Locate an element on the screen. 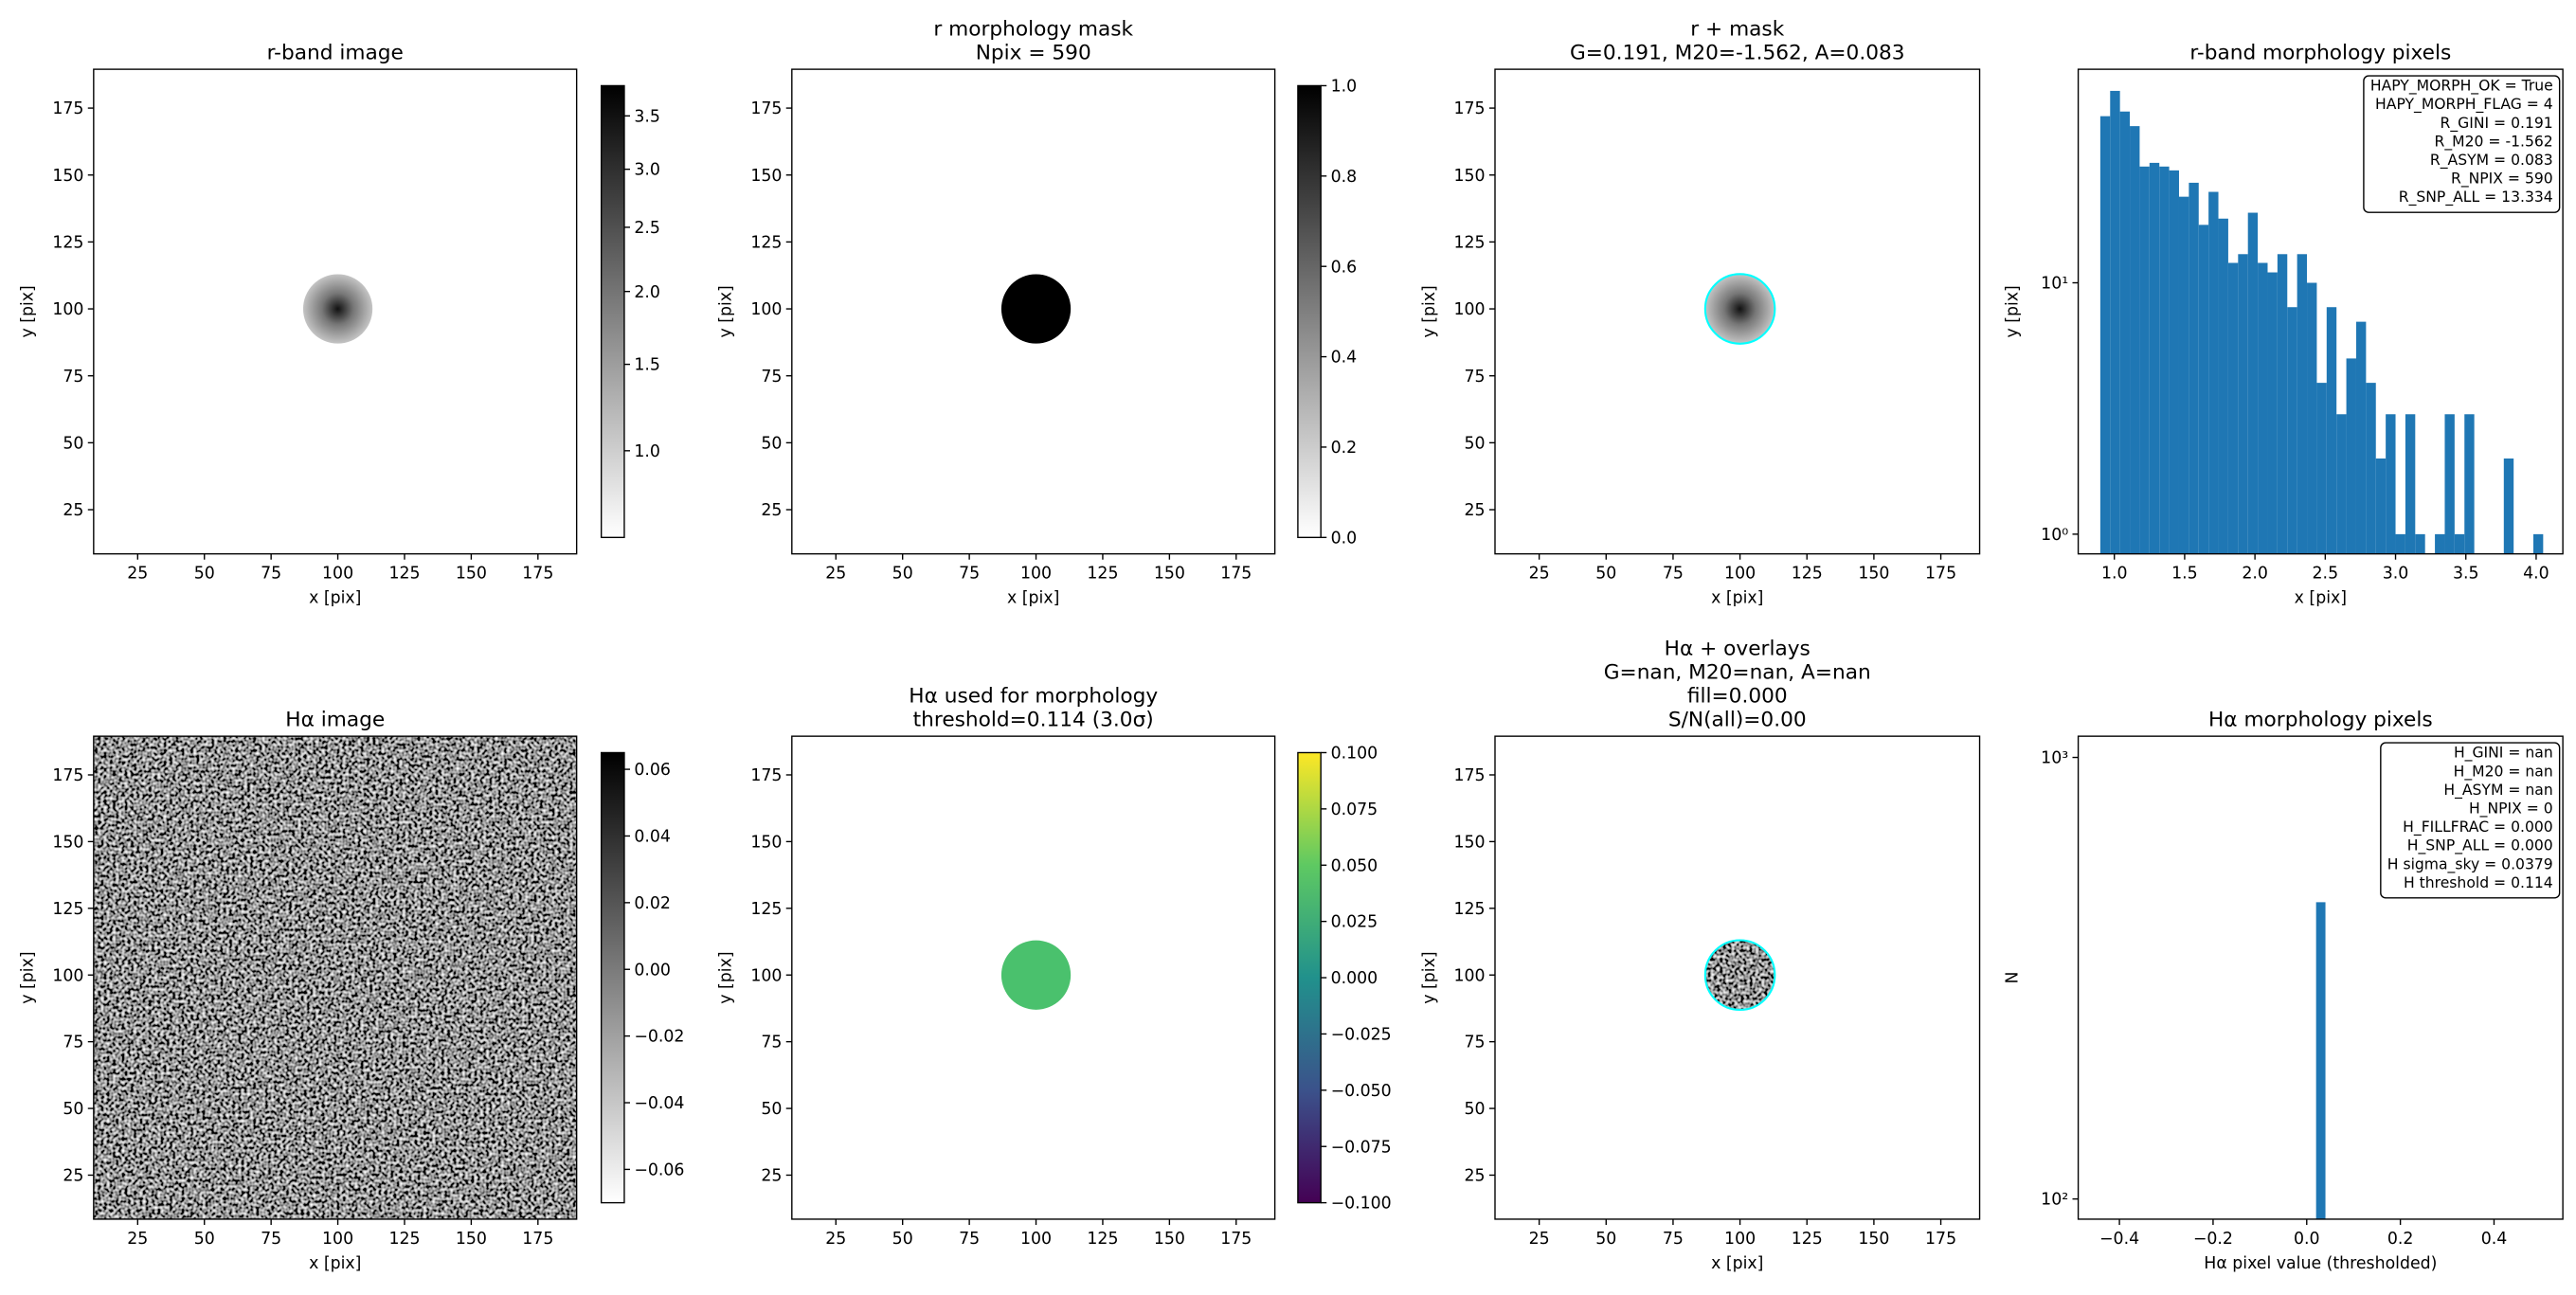 This screenshot has height=1295, width=2576. x-tick-label: 0.2 is located at coordinates (2400, 1240).